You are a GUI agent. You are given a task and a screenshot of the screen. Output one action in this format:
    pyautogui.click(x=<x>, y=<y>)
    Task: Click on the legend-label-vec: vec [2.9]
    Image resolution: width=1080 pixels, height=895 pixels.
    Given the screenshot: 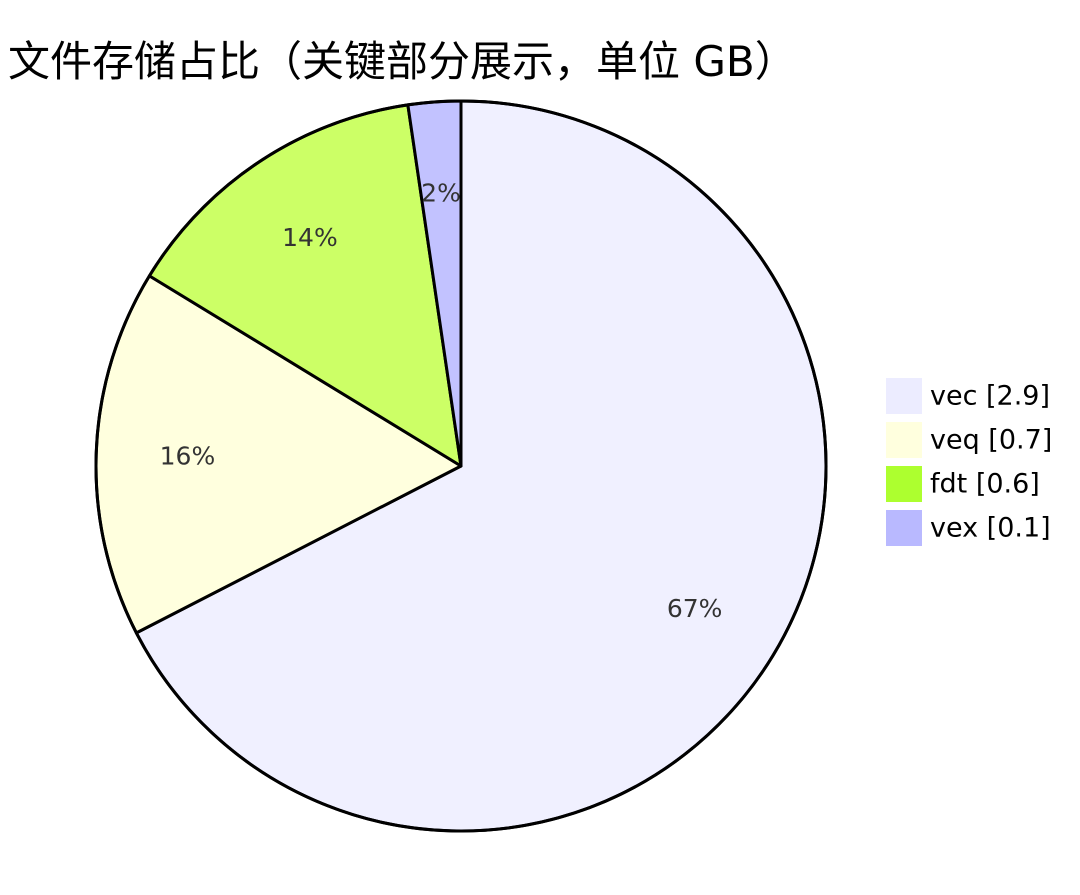 What is the action you would take?
    pyautogui.click(x=990, y=396)
    